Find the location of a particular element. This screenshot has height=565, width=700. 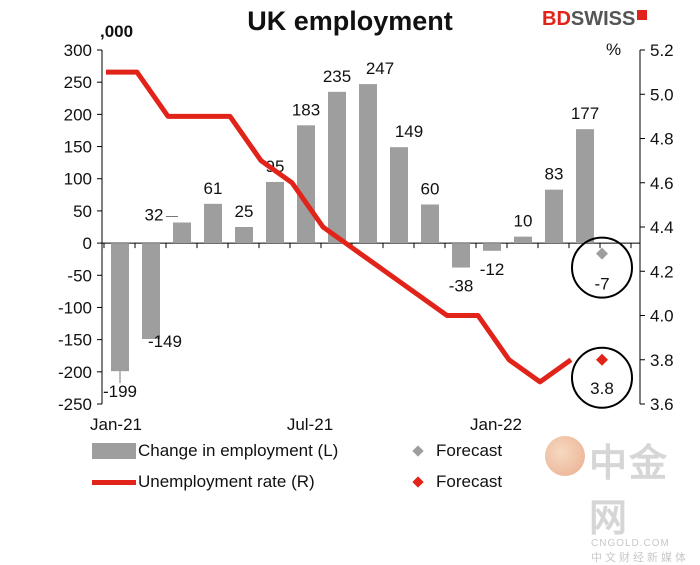

chart-title: UK employment is located at coordinates (350, 21).